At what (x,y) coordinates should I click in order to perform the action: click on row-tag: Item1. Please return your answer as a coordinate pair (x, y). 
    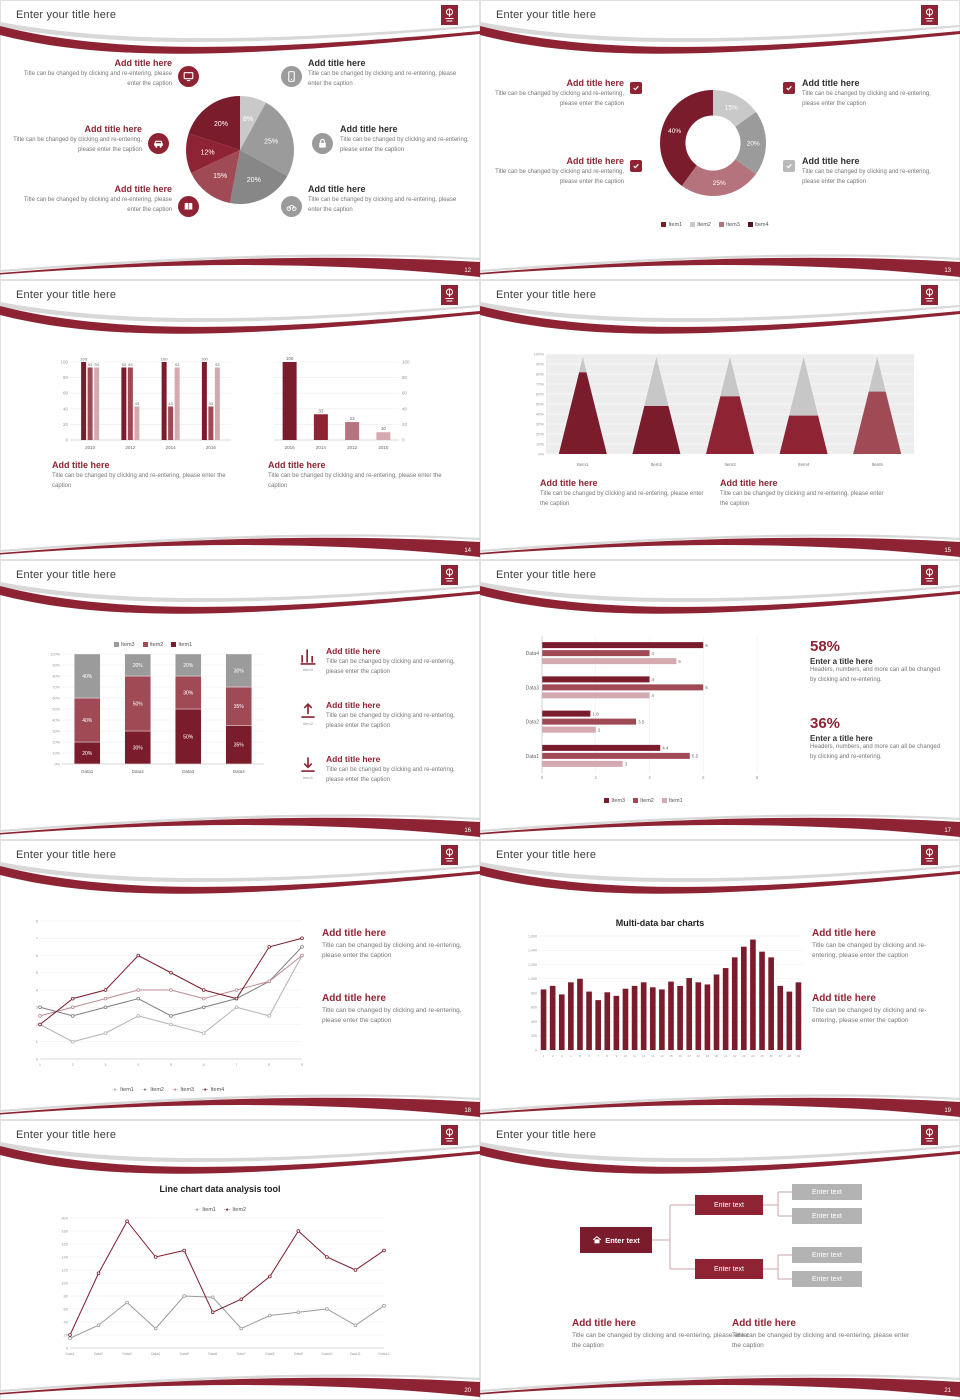
    Looking at the image, I should click on (307, 777).